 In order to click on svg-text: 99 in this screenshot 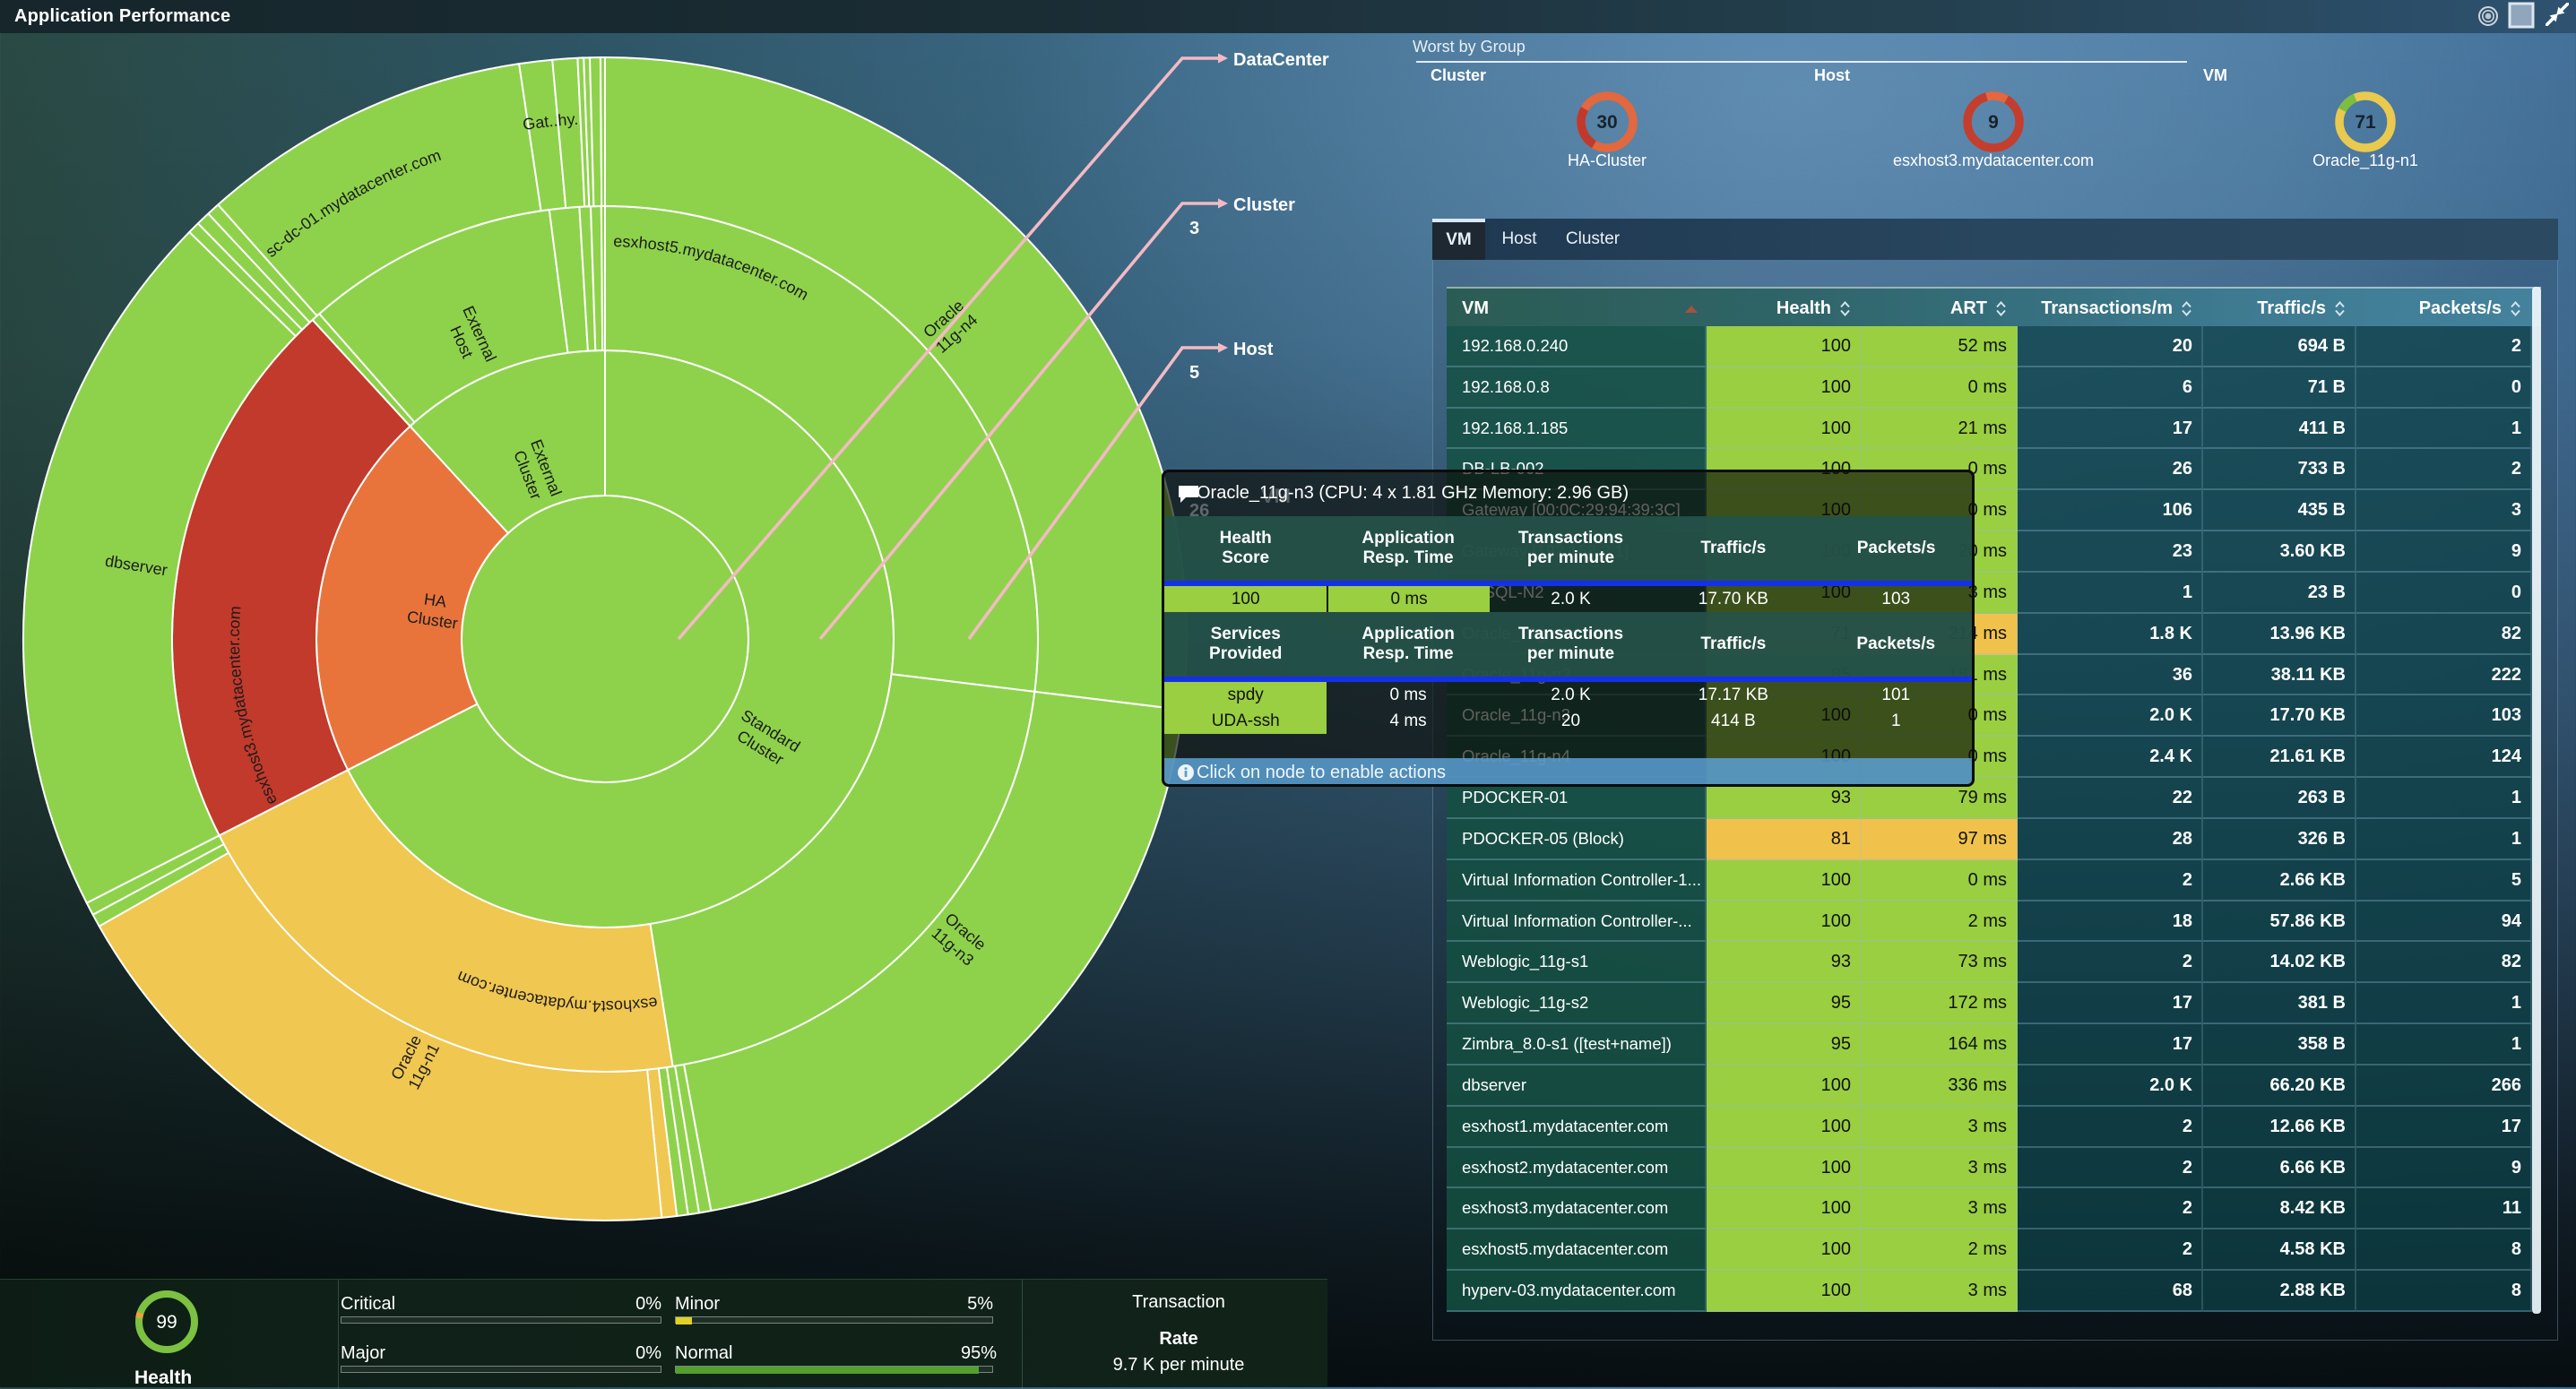, I will do `click(166, 1322)`.